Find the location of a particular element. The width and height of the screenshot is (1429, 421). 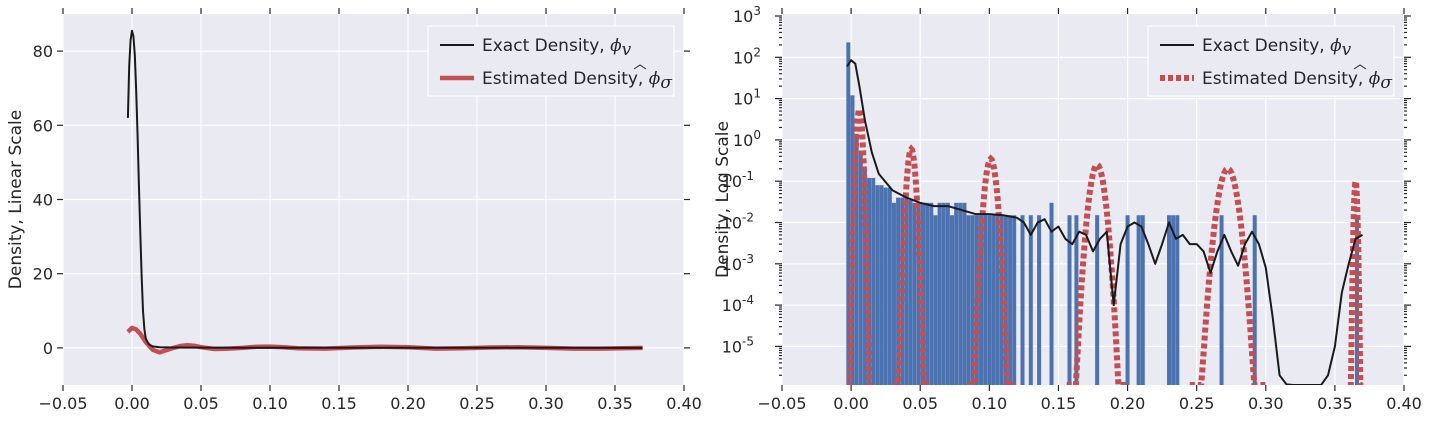

y-tick-exponent: -4 is located at coordinates (748, 300).